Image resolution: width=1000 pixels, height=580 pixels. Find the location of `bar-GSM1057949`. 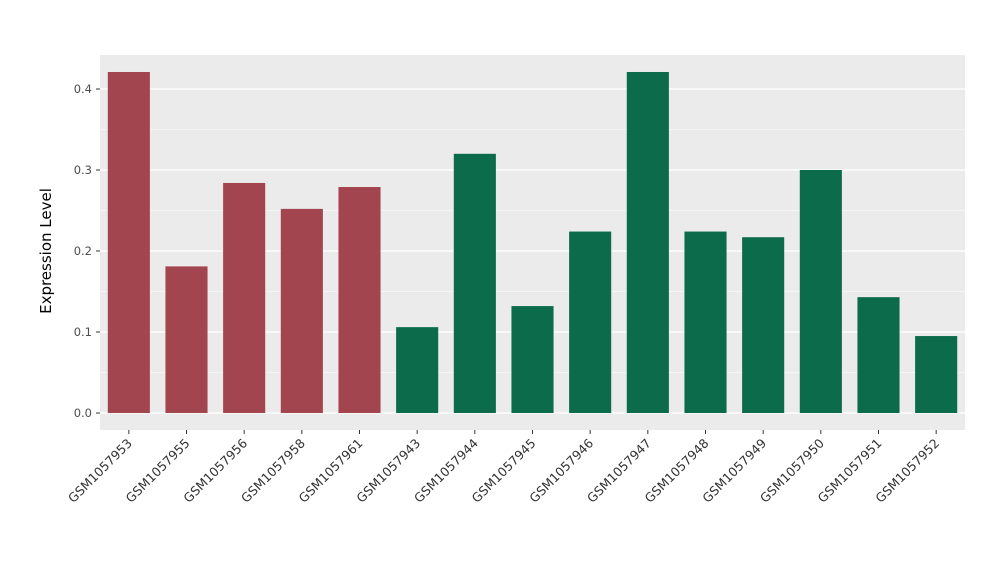

bar-GSM1057949 is located at coordinates (763, 325).